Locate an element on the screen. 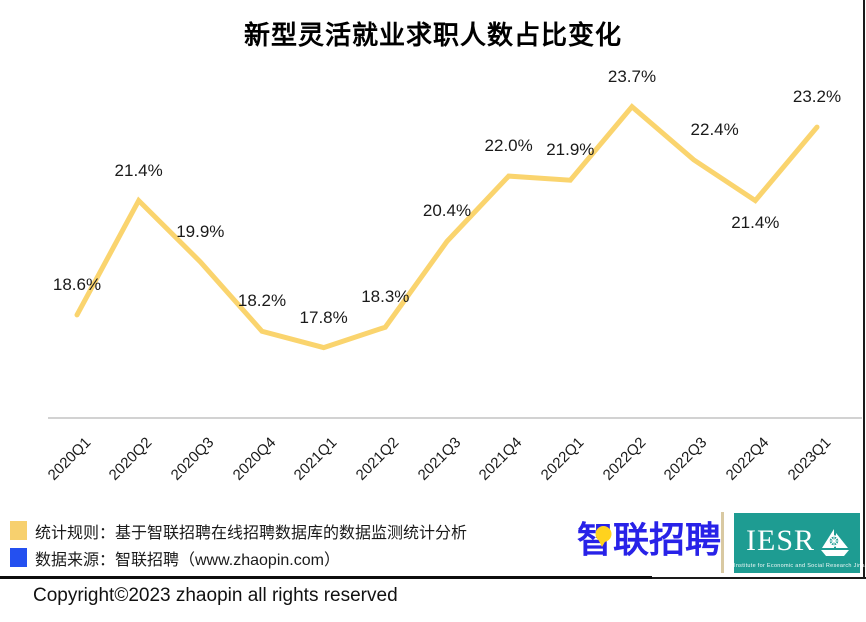 The height and width of the screenshot is (622, 866). legend-row-stat-rule: 统计规则：基于智联招聘在线招聘数据库的数据监测统计分析 is located at coordinates (238, 530).